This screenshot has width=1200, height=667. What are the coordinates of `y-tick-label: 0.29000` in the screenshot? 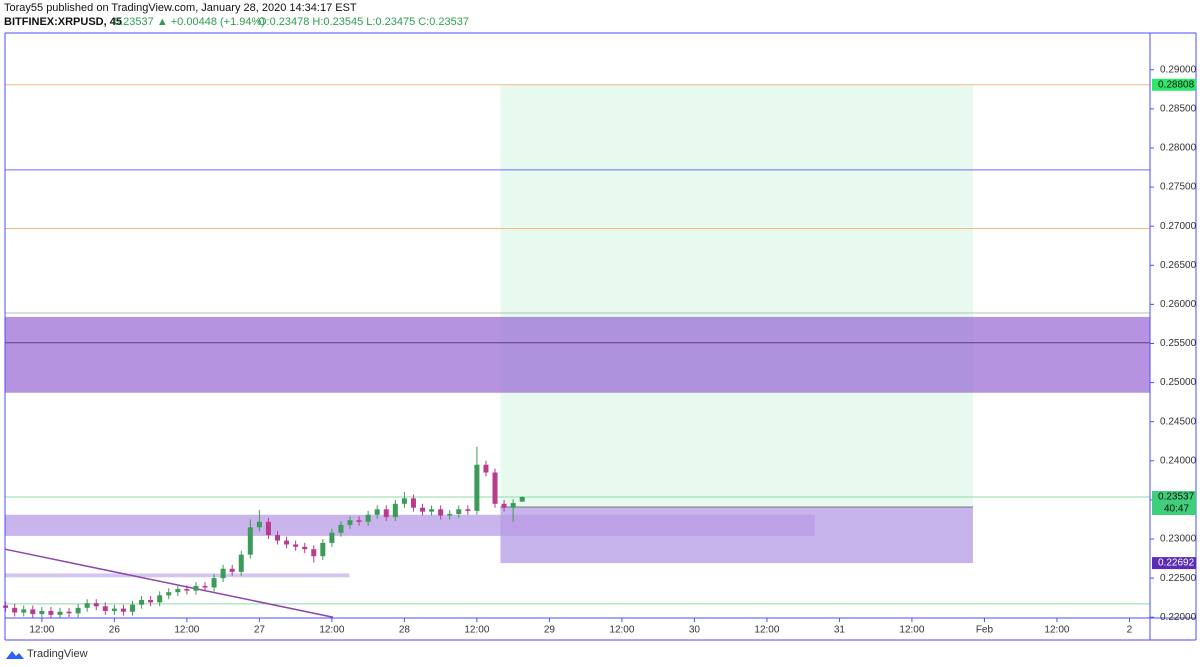 It's located at (1178, 69).